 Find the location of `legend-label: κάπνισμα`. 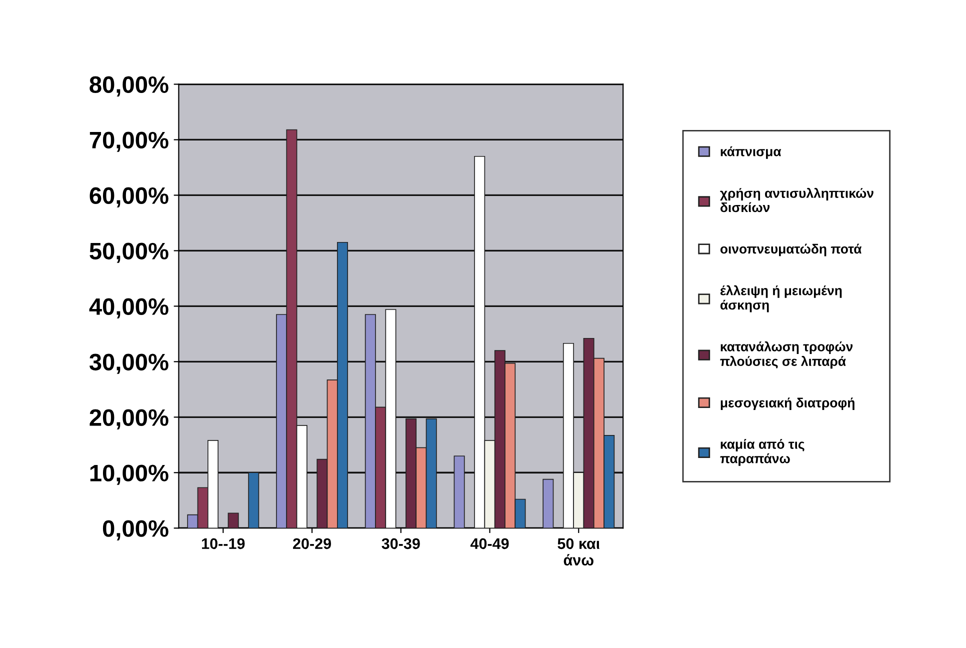

legend-label: κάπνισμα is located at coordinates (751, 152).